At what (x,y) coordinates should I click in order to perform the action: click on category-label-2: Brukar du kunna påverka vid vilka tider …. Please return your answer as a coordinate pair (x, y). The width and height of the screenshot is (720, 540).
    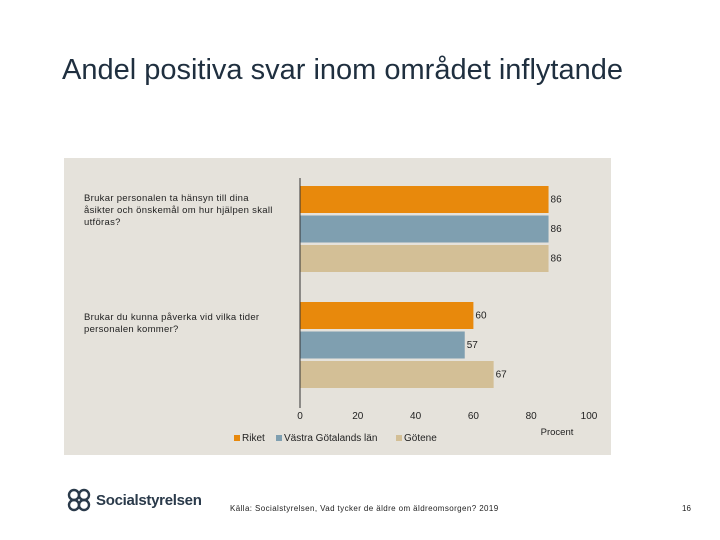
    Looking at the image, I should click on (172, 323).